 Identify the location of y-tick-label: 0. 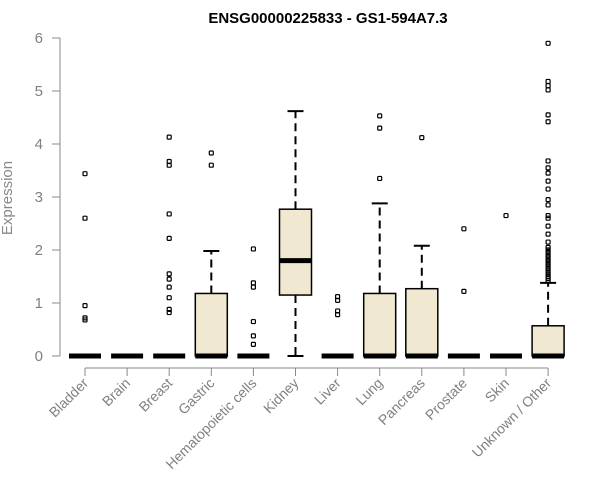
(39, 356).